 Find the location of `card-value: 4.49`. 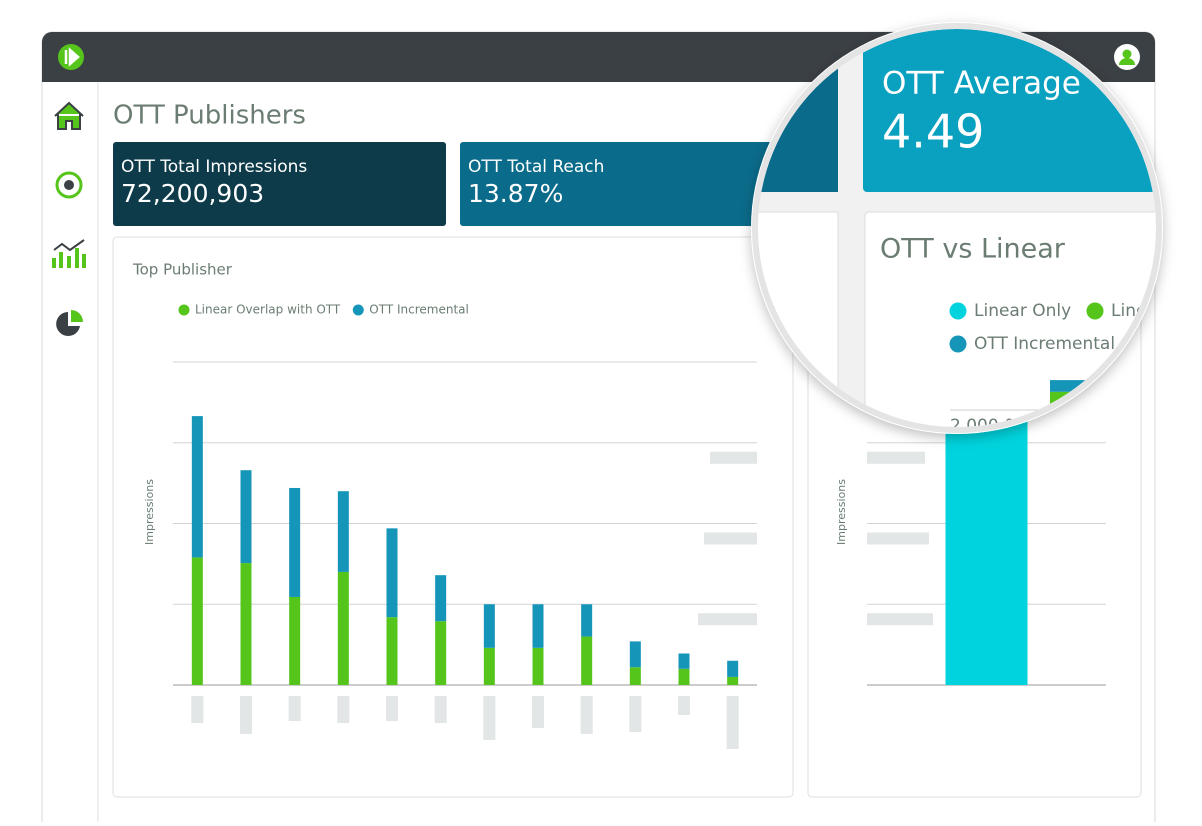

card-value: 4.49 is located at coordinates (933, 132).